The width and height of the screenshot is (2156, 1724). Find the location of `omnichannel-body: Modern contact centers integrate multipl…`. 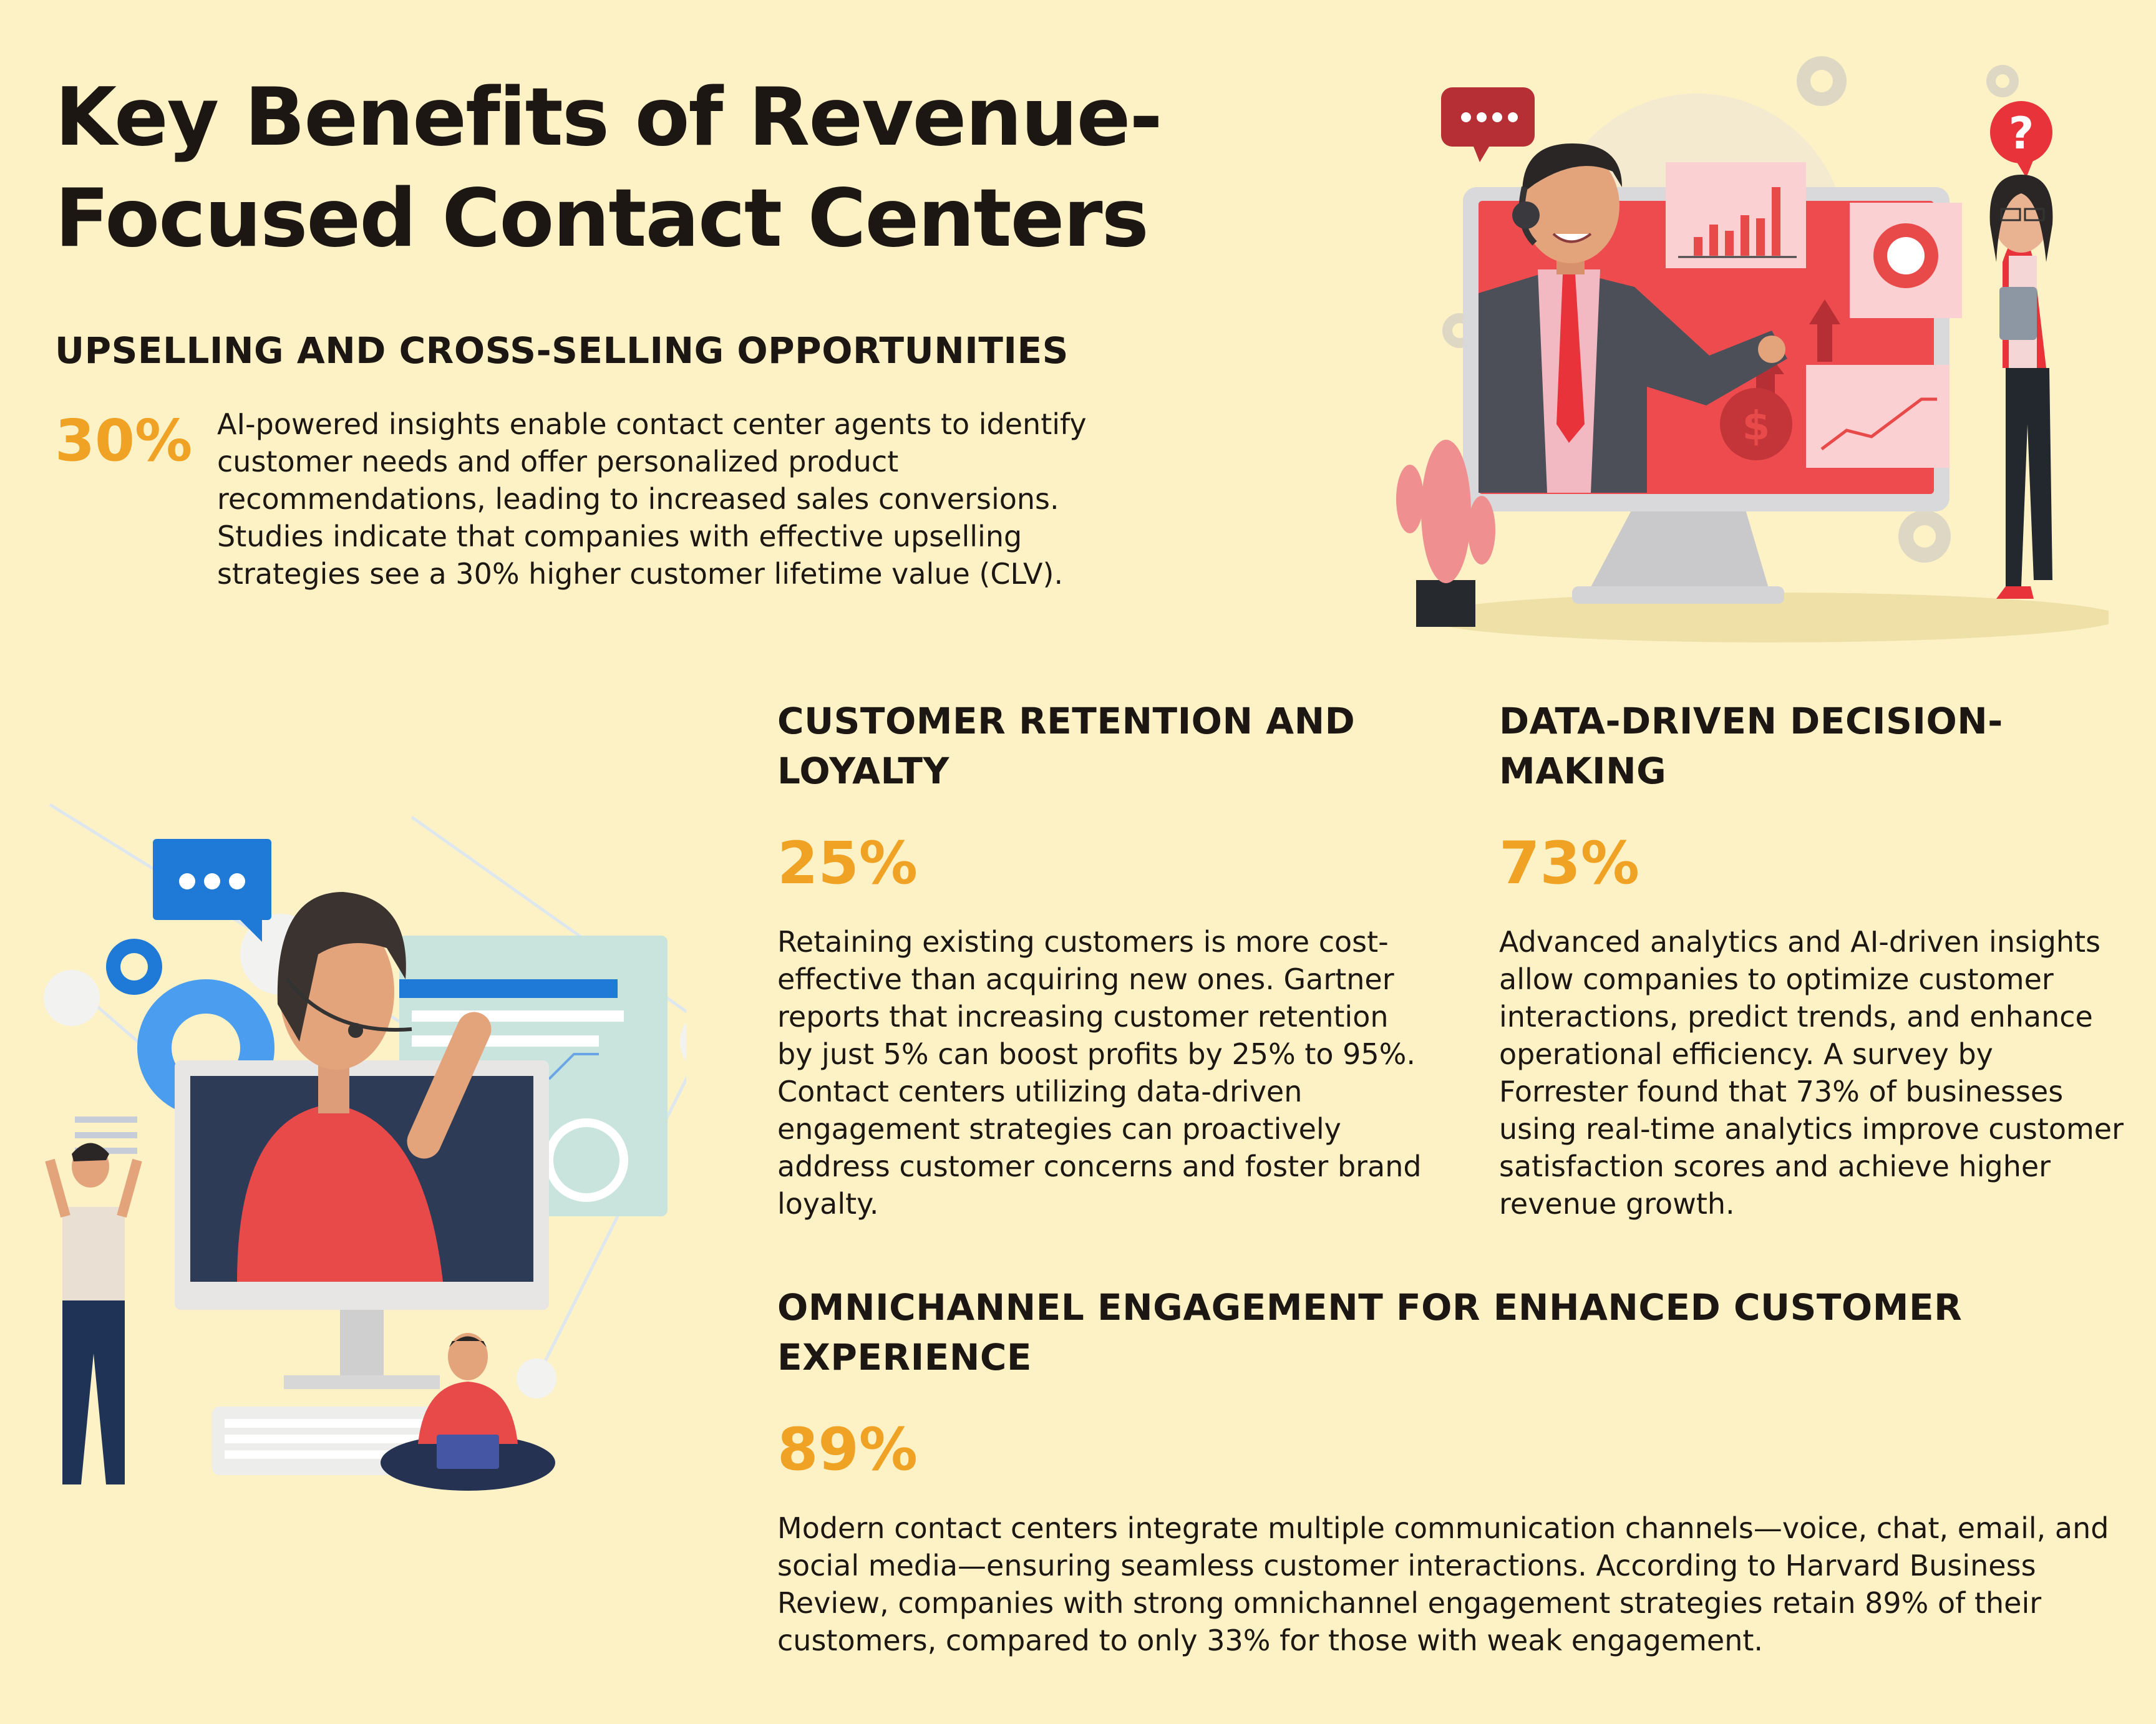

omnichannel-body: Modern contact centers integrate multipl… is located at coordinates (1443, 1584).